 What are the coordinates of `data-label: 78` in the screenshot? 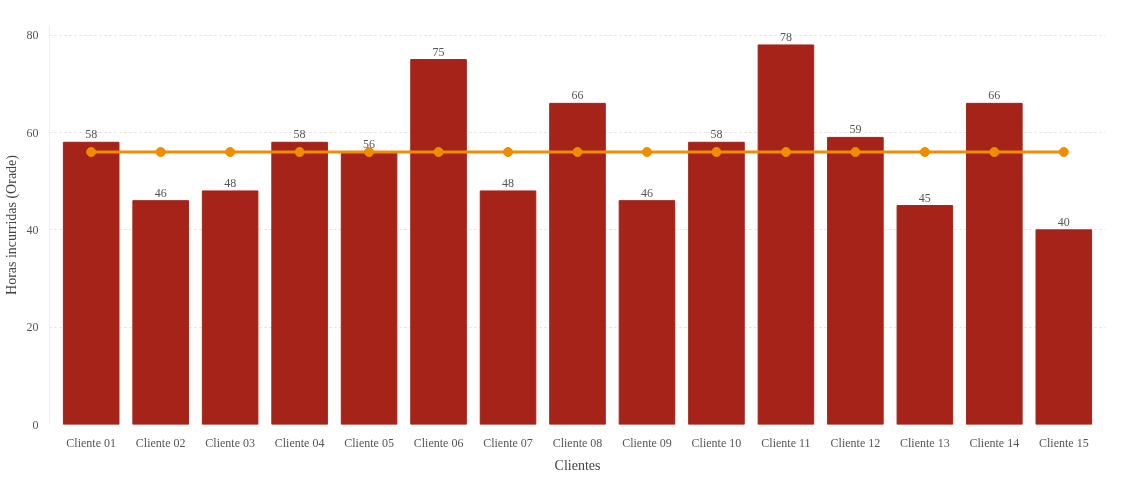 It's located at (785, 36).